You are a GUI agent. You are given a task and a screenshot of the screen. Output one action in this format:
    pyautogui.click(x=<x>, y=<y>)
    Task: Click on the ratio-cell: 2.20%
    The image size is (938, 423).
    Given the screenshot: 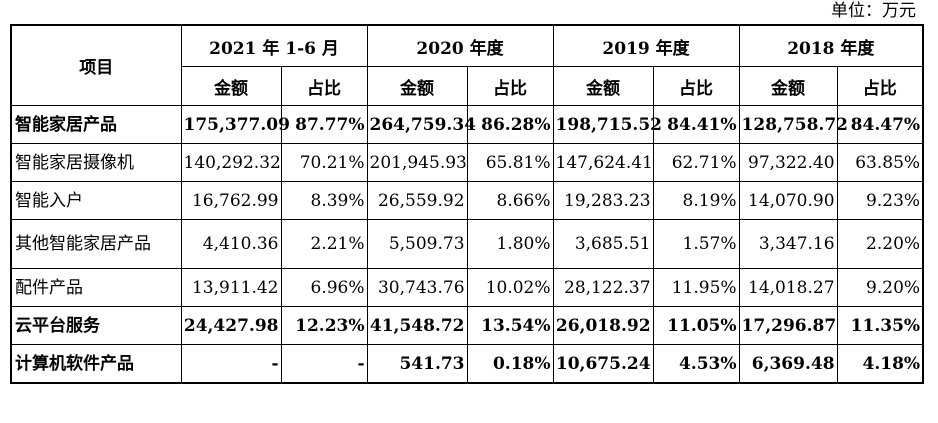 What is the action you would take?
    pyautogui.click(x=880, y=244)
    